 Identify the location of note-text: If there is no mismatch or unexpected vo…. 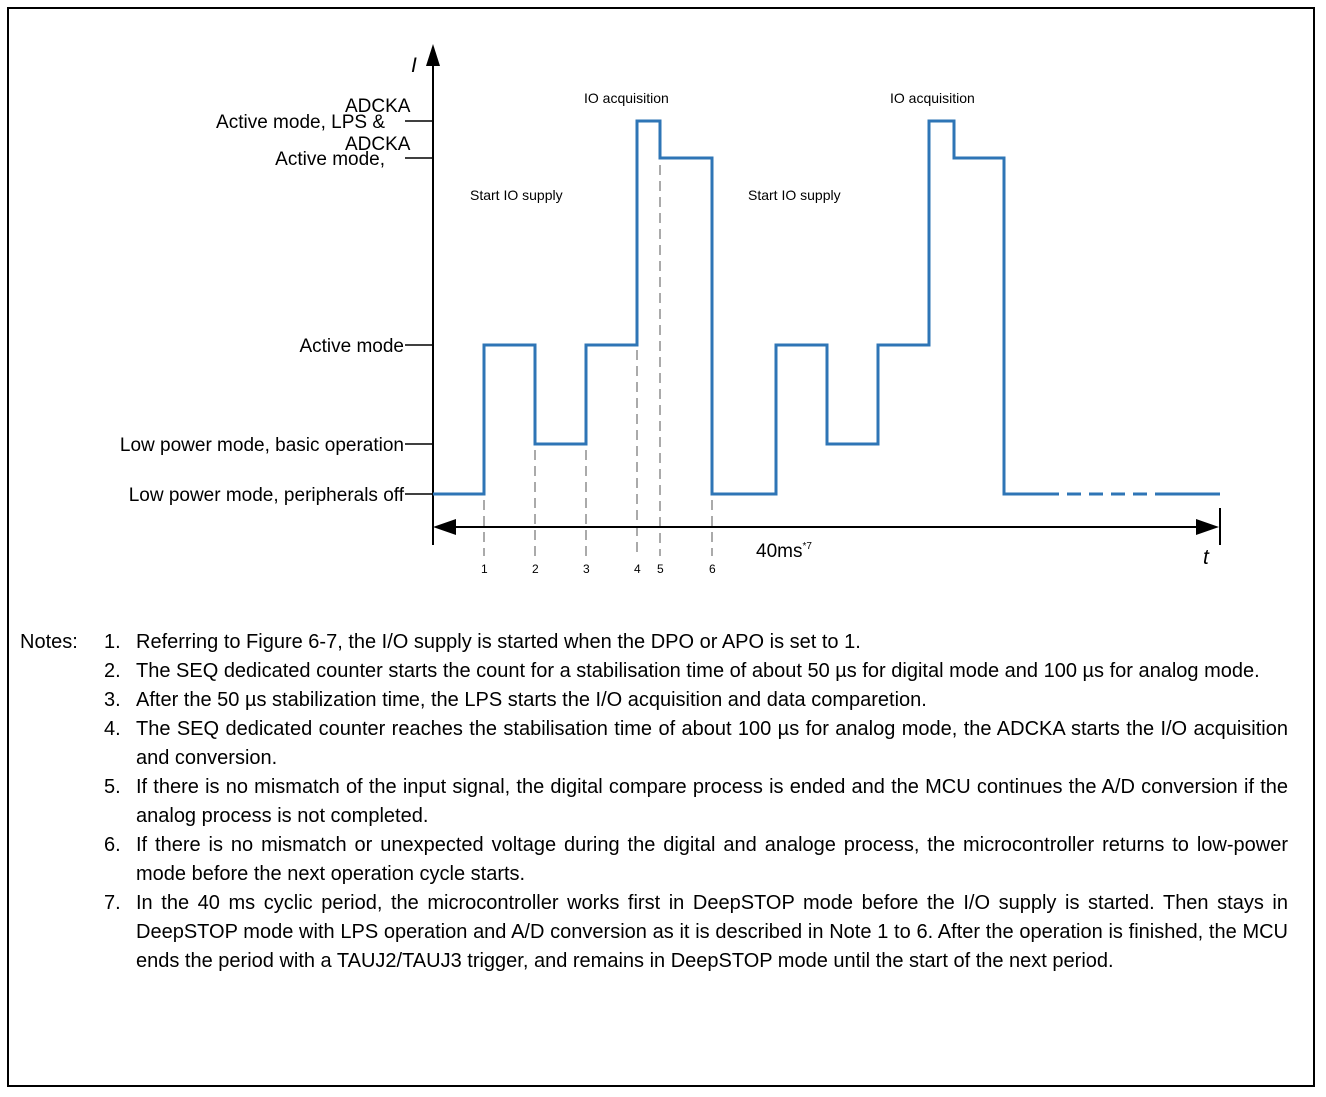
(712, 859).